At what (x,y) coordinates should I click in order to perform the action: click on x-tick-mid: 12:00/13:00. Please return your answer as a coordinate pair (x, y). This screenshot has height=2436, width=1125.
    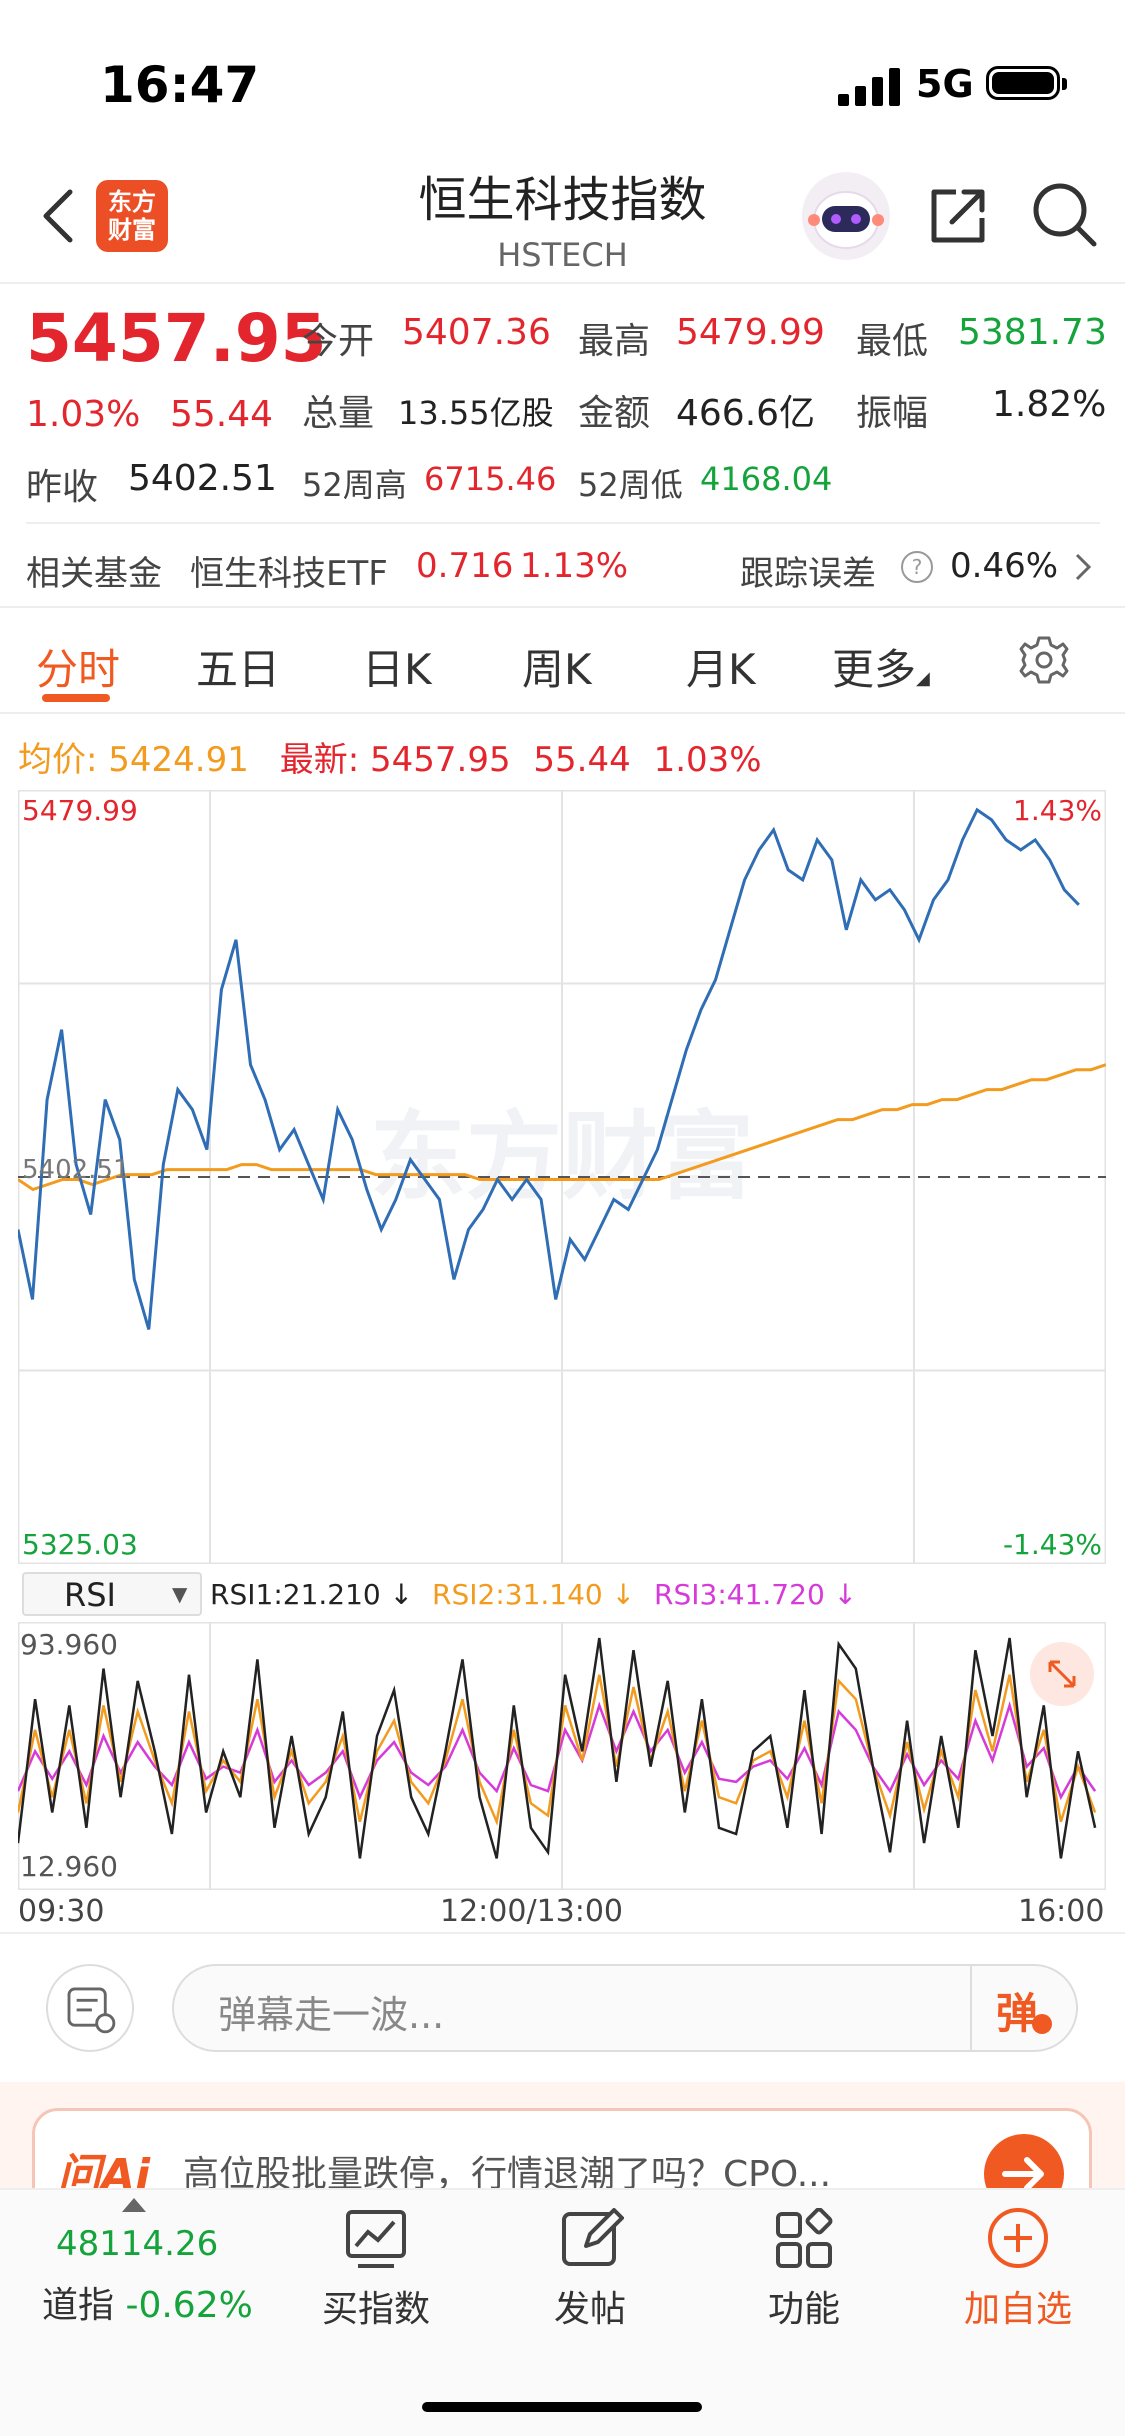
    Looking at the image, I should click on (532, 1911).